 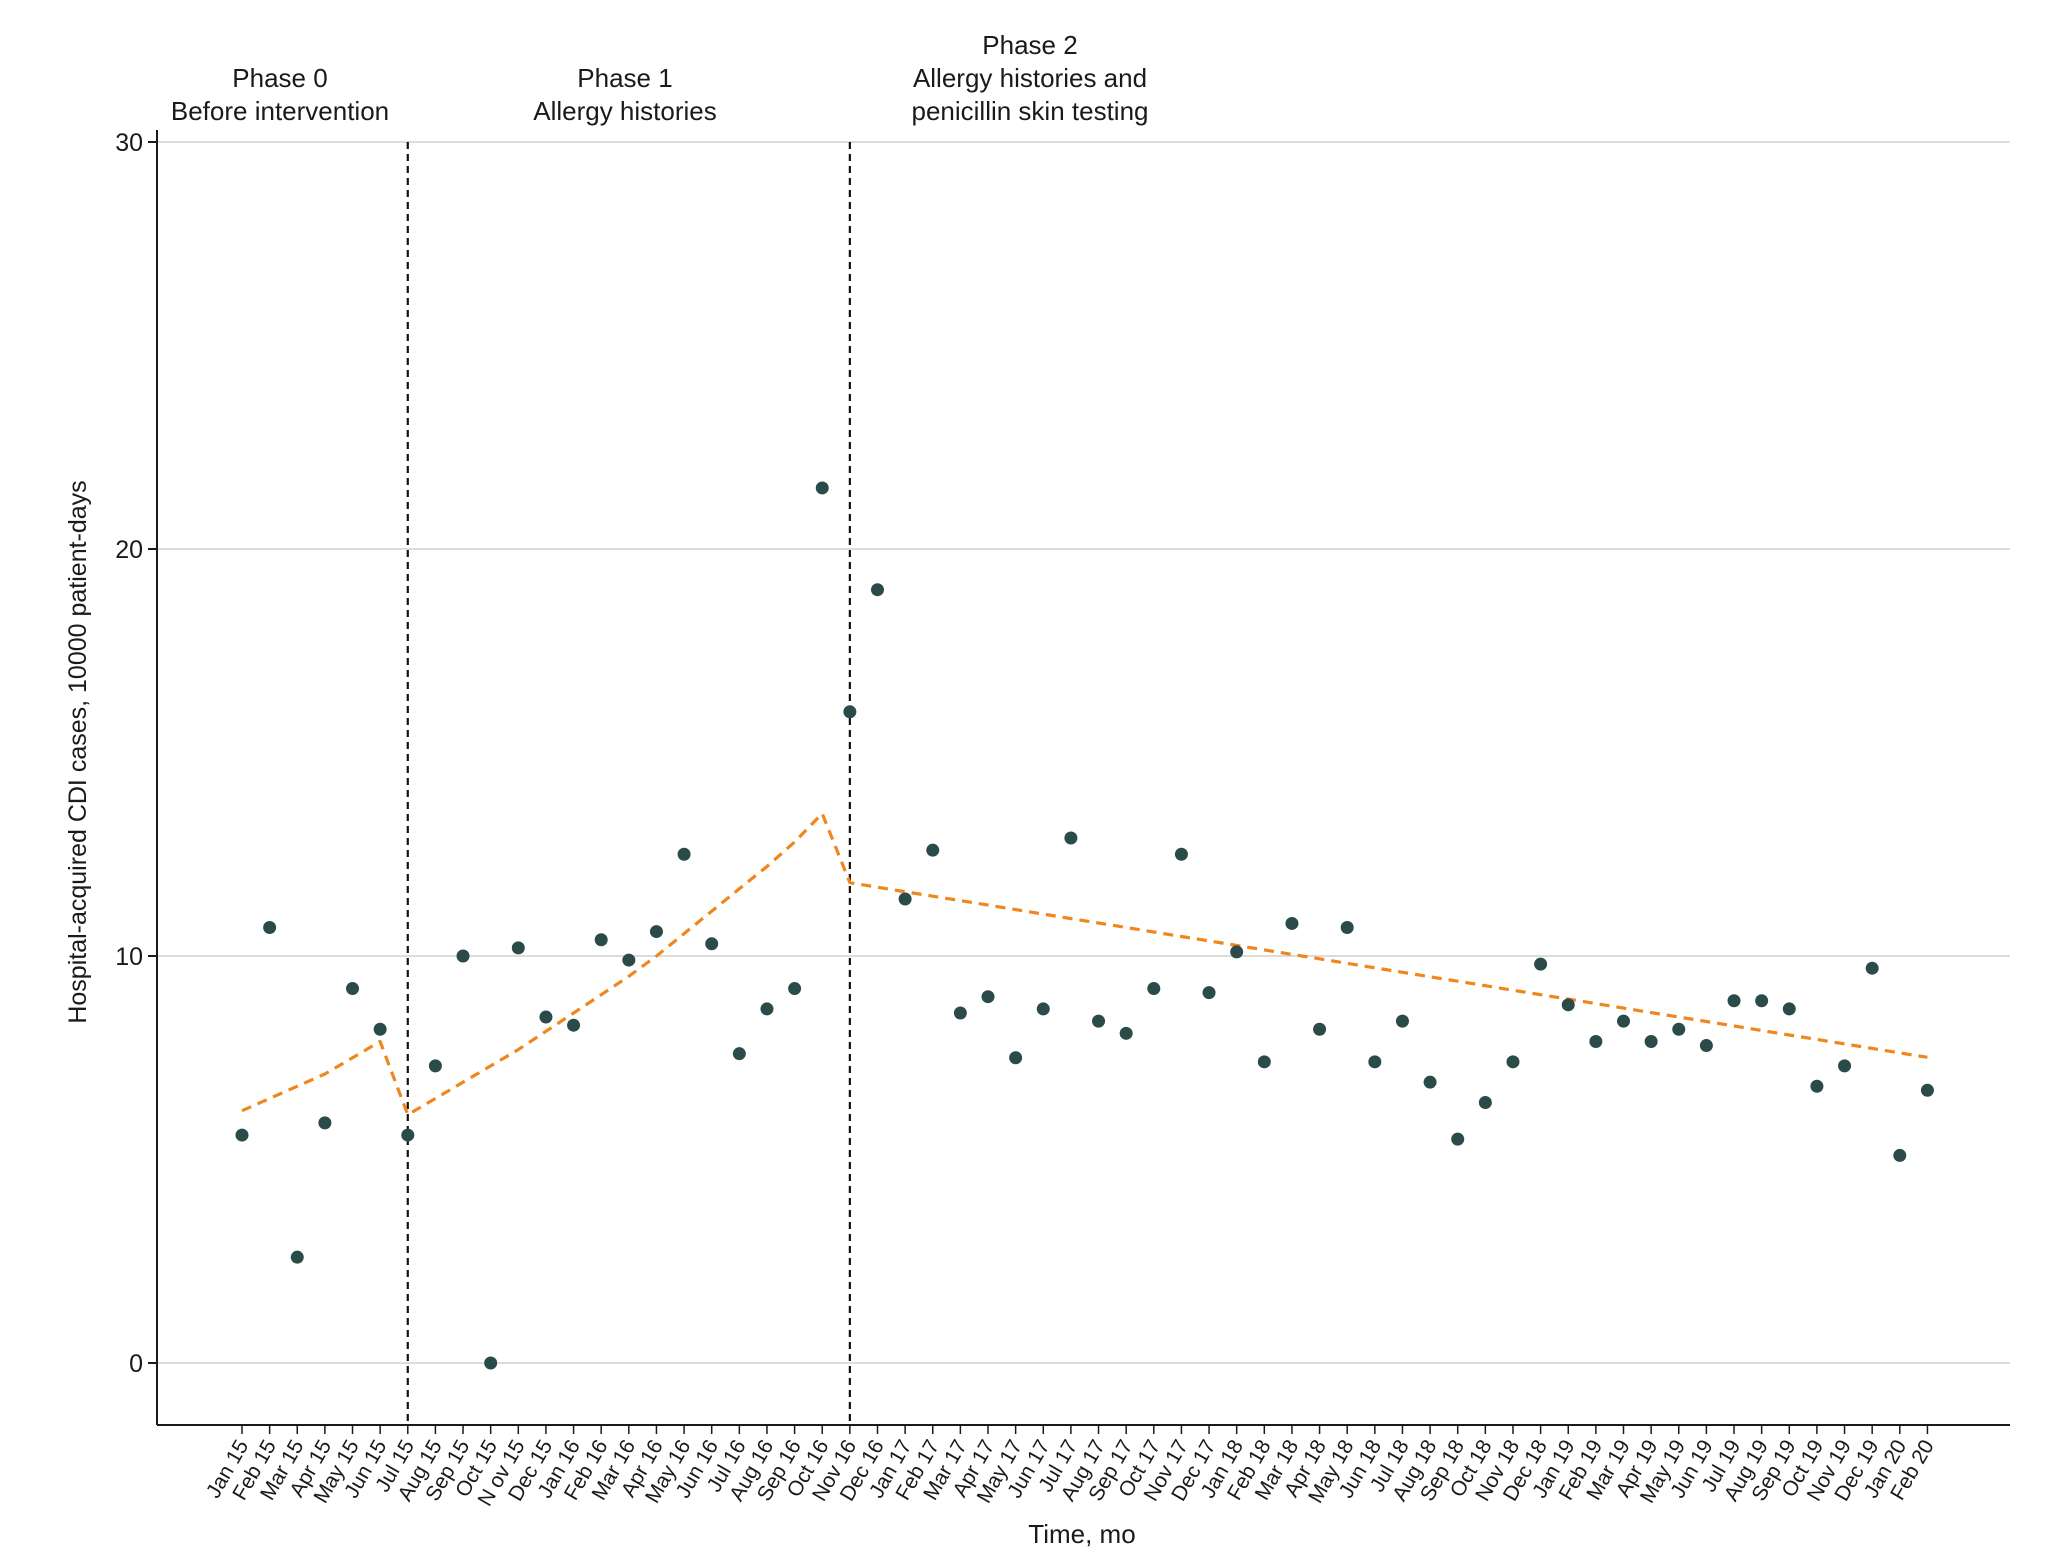 What do you see at coordinates (129, 550) in the screenshot?
I see `y-tick-label: 20` at bounding box center [129, 550].